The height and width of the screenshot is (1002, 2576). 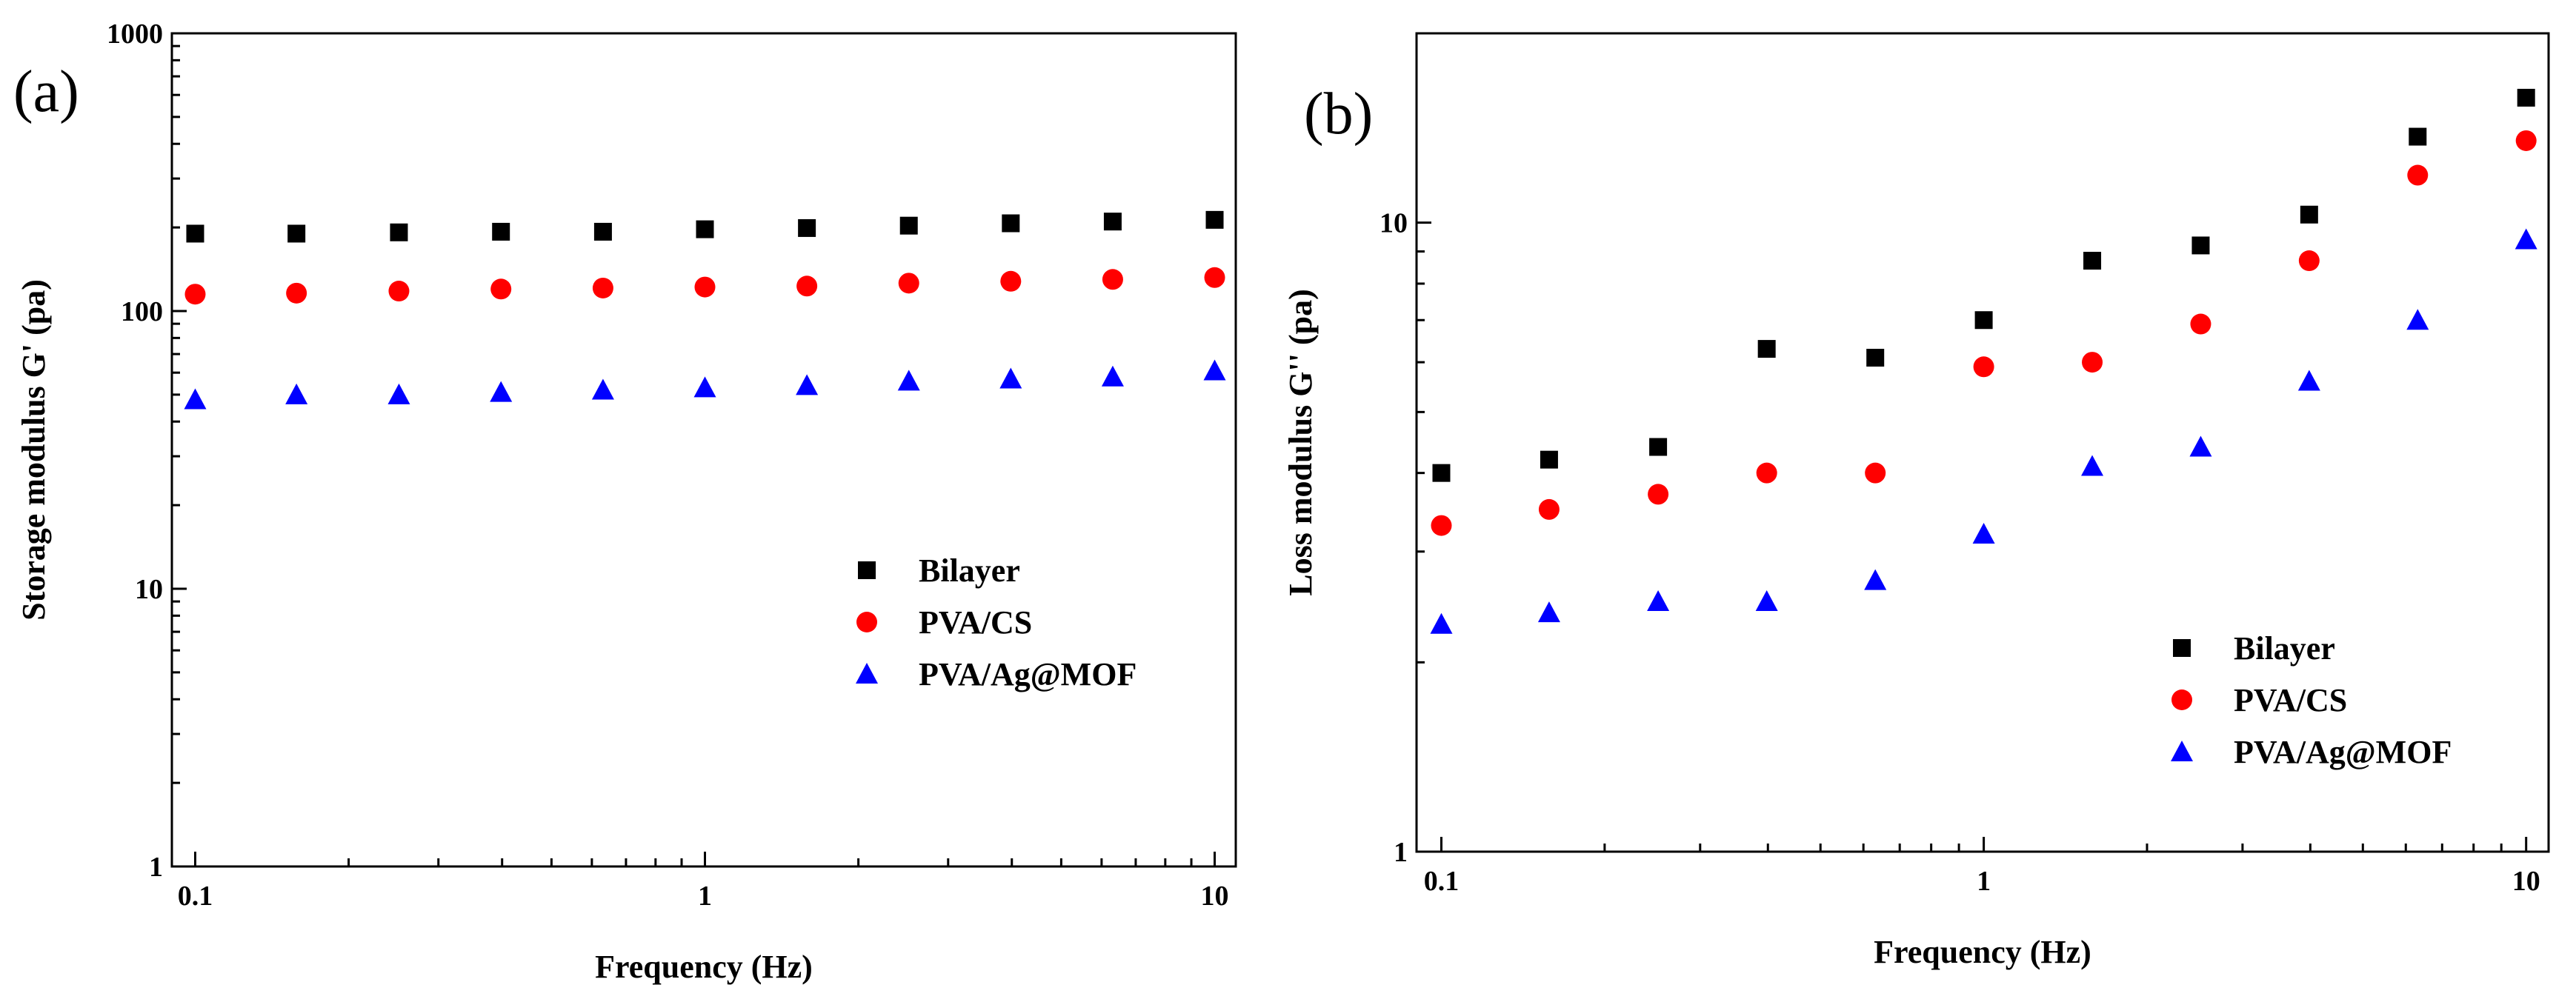 I want to click on panel-label: (a), so click(x=46, y=91).